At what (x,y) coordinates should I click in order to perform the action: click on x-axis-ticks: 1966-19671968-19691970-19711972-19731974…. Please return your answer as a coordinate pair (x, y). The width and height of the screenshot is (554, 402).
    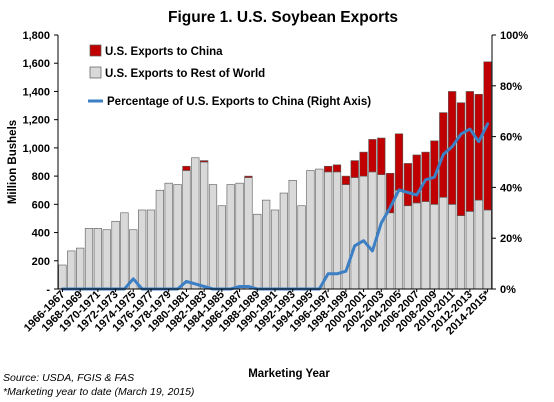
    Looking at the image, I should click on (257, 312).